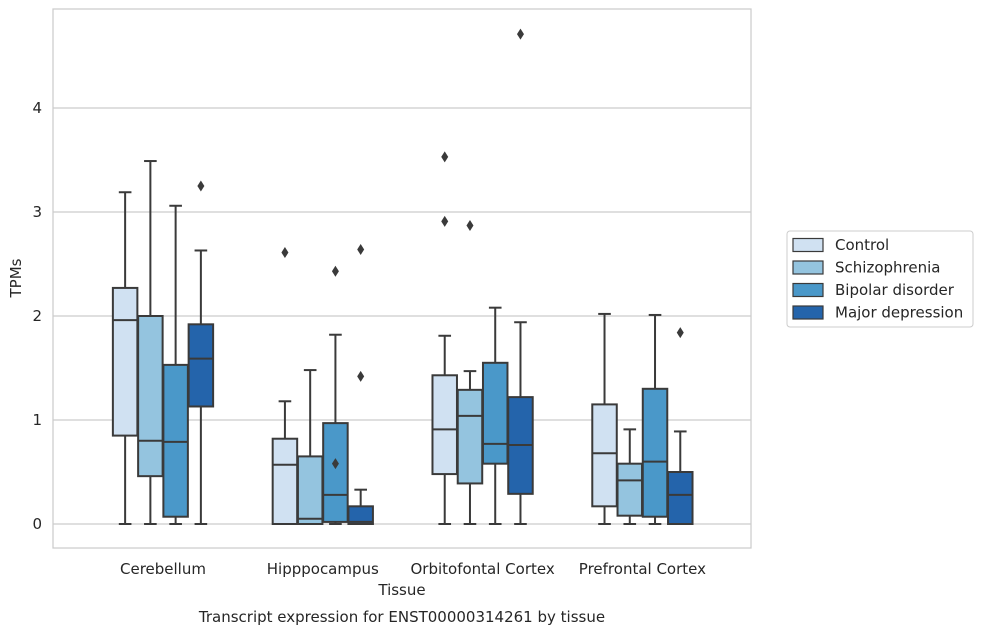 The width and height of the screenshot is (983, 638). I want to click on legend-label: Schizophrenia, so click(887, 268).